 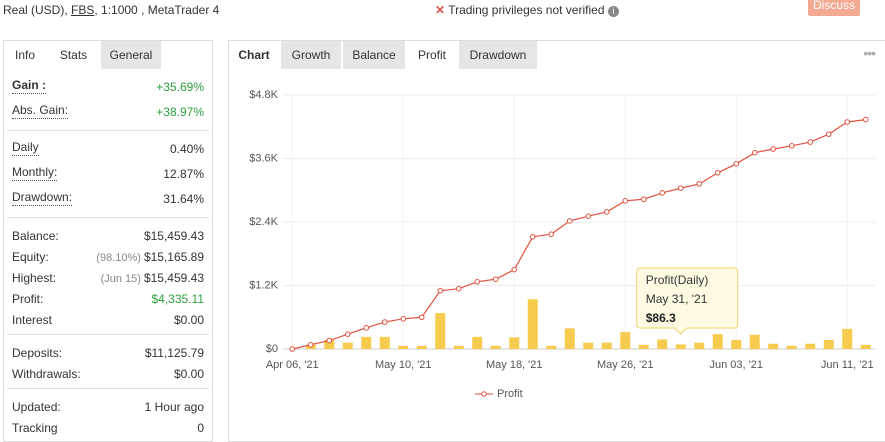 I want to click on stat-value: (98.10%) $15,165.89, so click(x=150, y=257).